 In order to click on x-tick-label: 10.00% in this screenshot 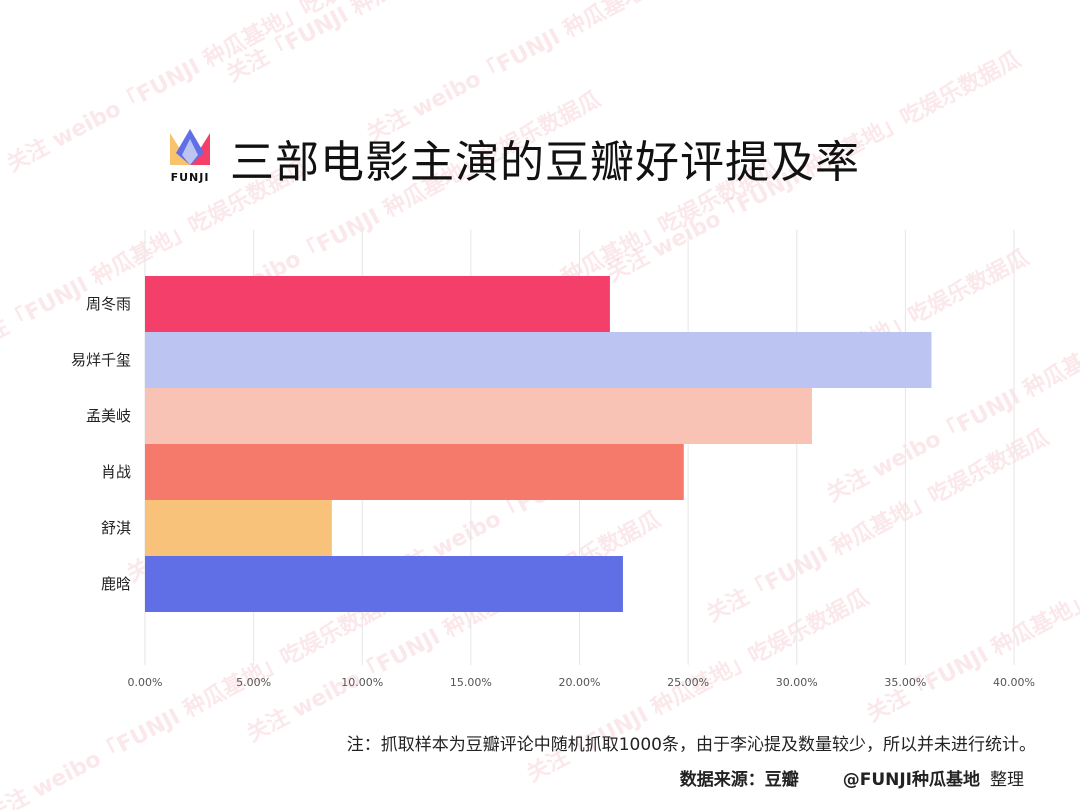, I will do `click(362, 682)`.